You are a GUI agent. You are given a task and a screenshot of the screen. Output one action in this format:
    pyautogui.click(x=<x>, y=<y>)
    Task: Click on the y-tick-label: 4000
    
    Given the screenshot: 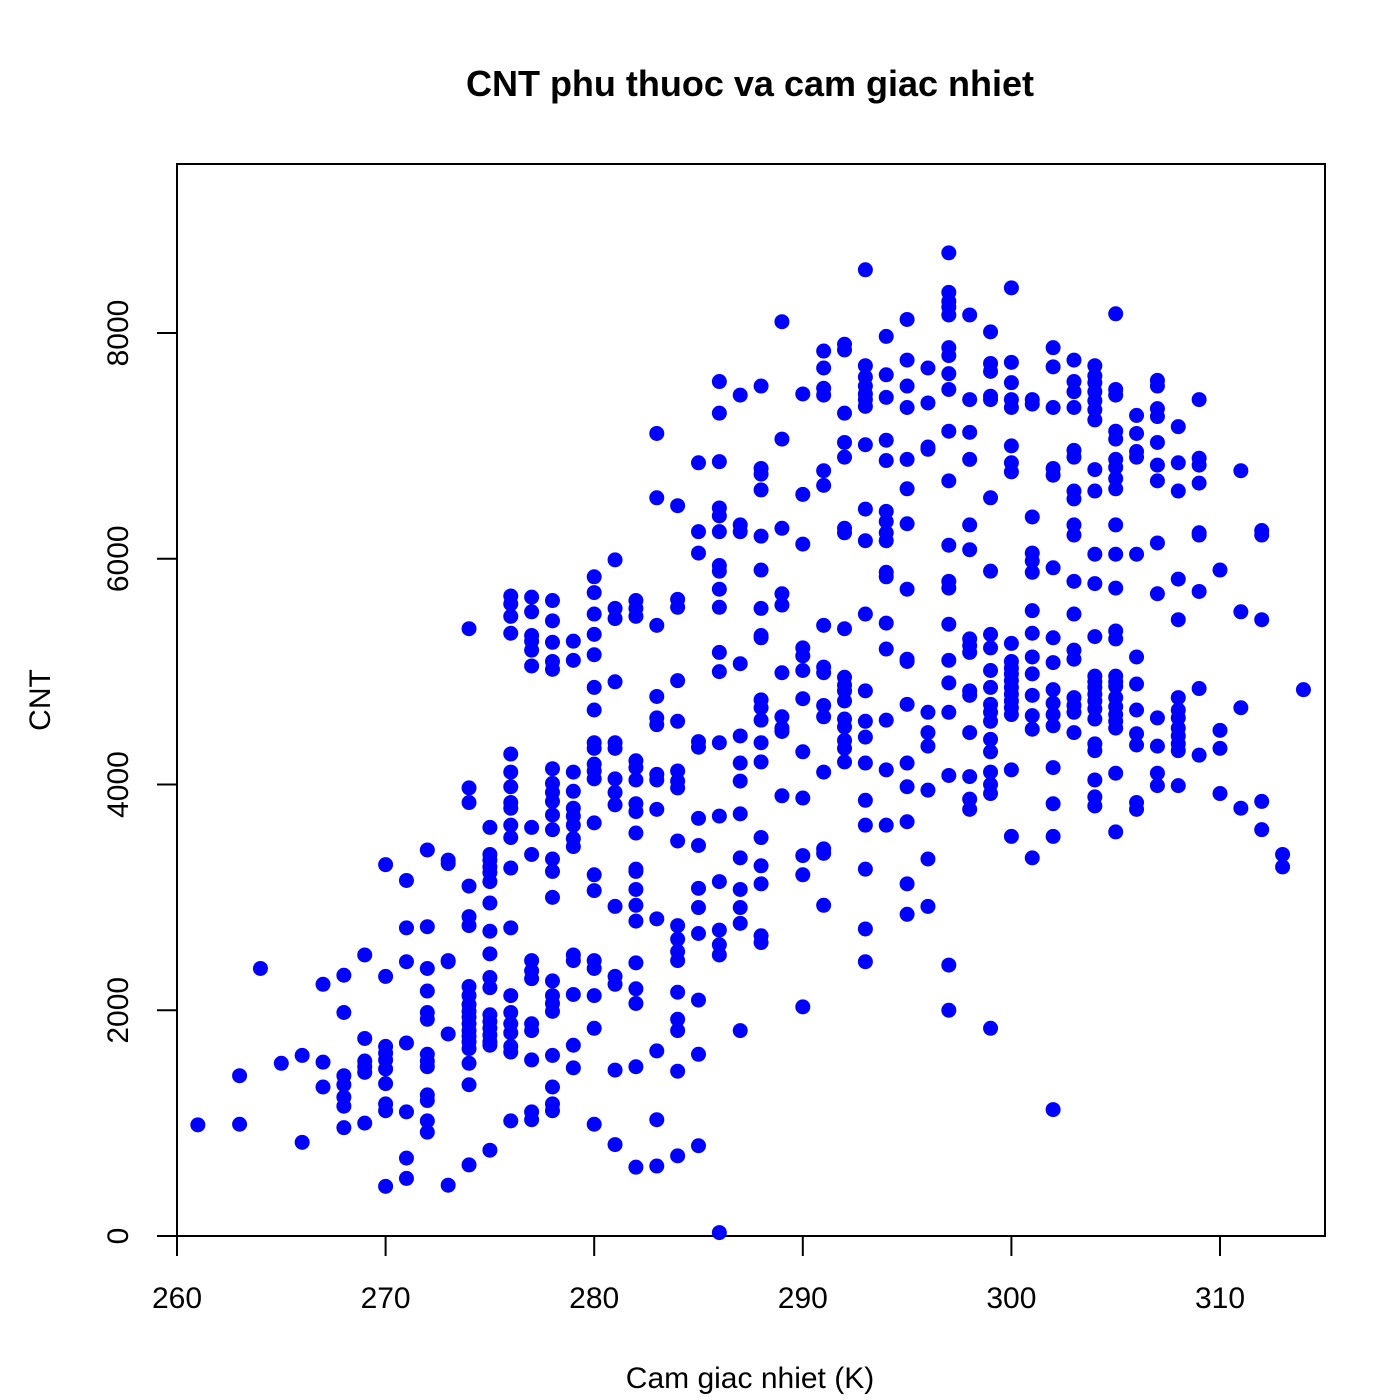 What is the action you would take?
    pyautogui.click(x=118, y=784)
    